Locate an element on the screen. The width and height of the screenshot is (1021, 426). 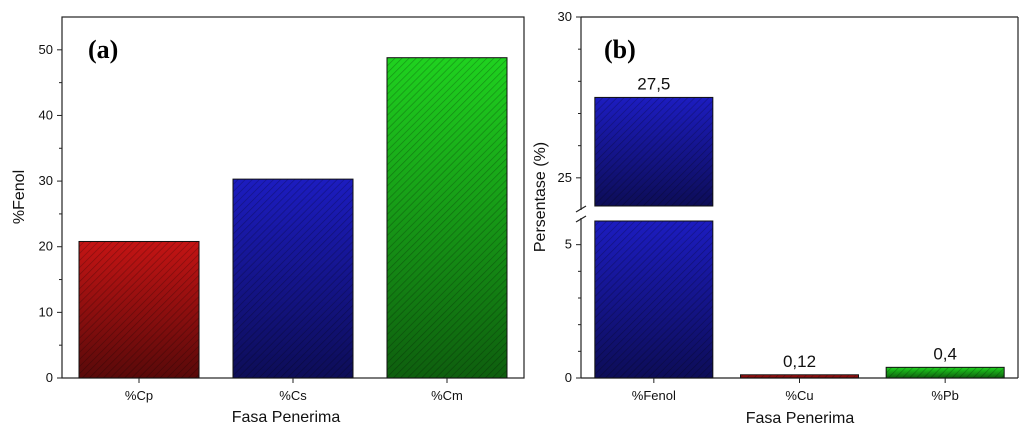
chart-b-y-tick-label: 5 is located at coordinates (568, 244).